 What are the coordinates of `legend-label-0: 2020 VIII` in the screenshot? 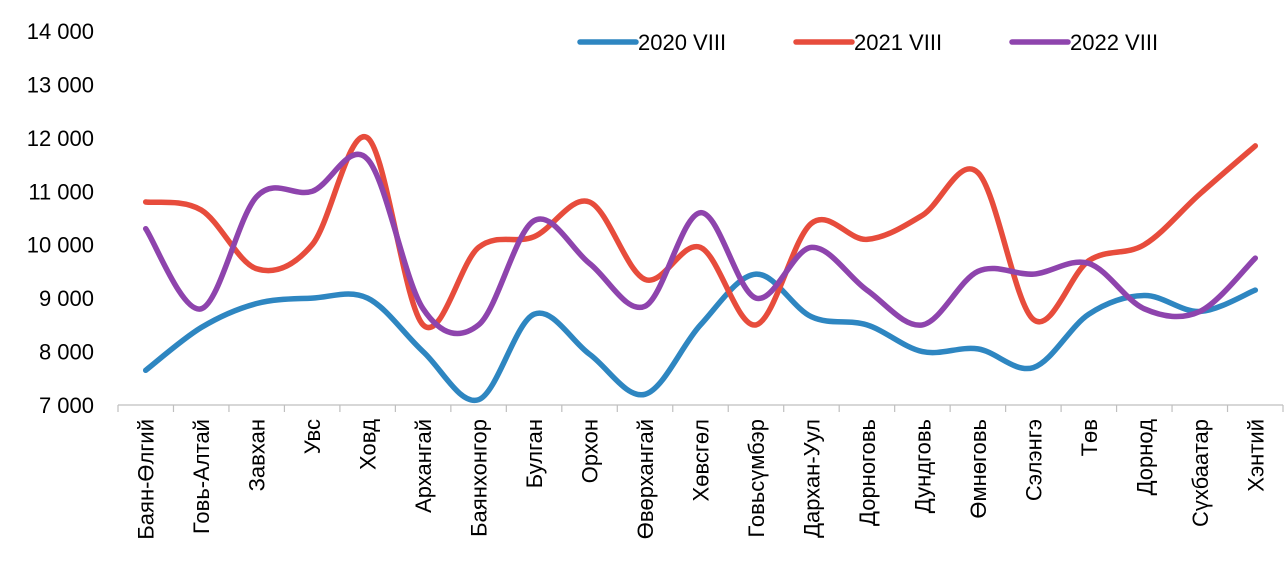 It's located at (682, 42).